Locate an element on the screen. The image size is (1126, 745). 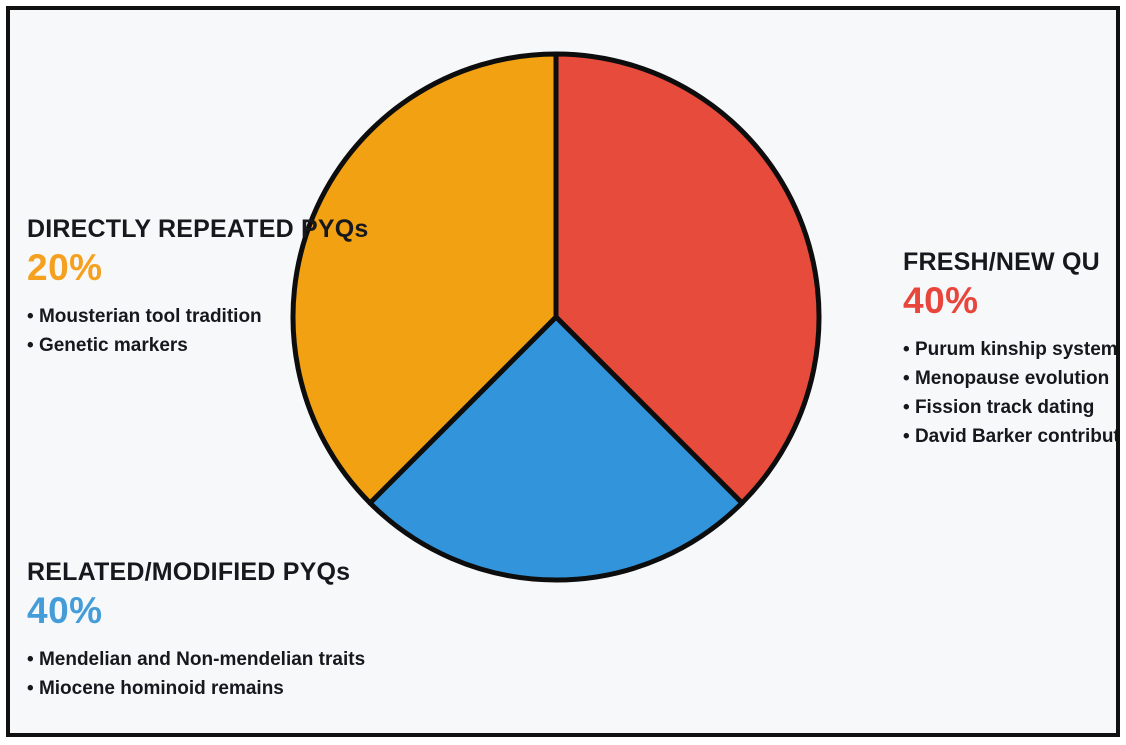
bullet-item: Fission track dating is located at coordinates (1009, 407).